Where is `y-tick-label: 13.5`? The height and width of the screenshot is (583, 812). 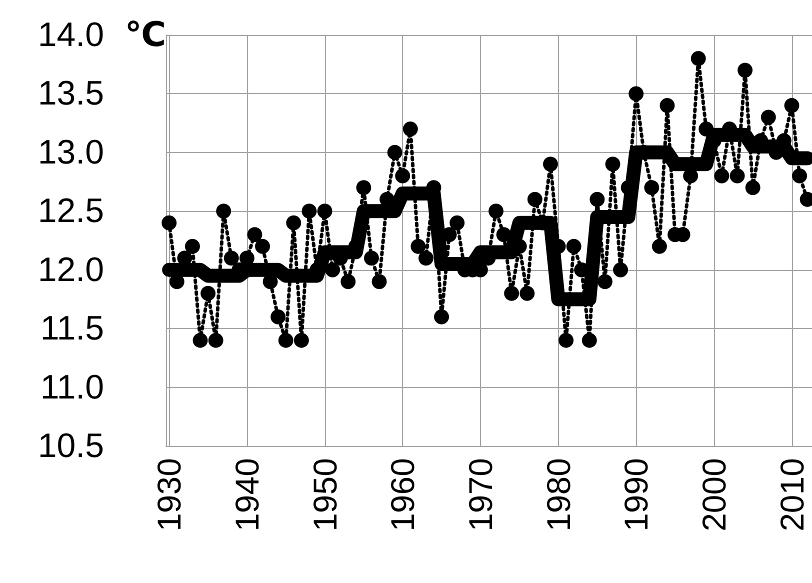
y-tick-label: 13.5 is located at coordinates (71, 93).